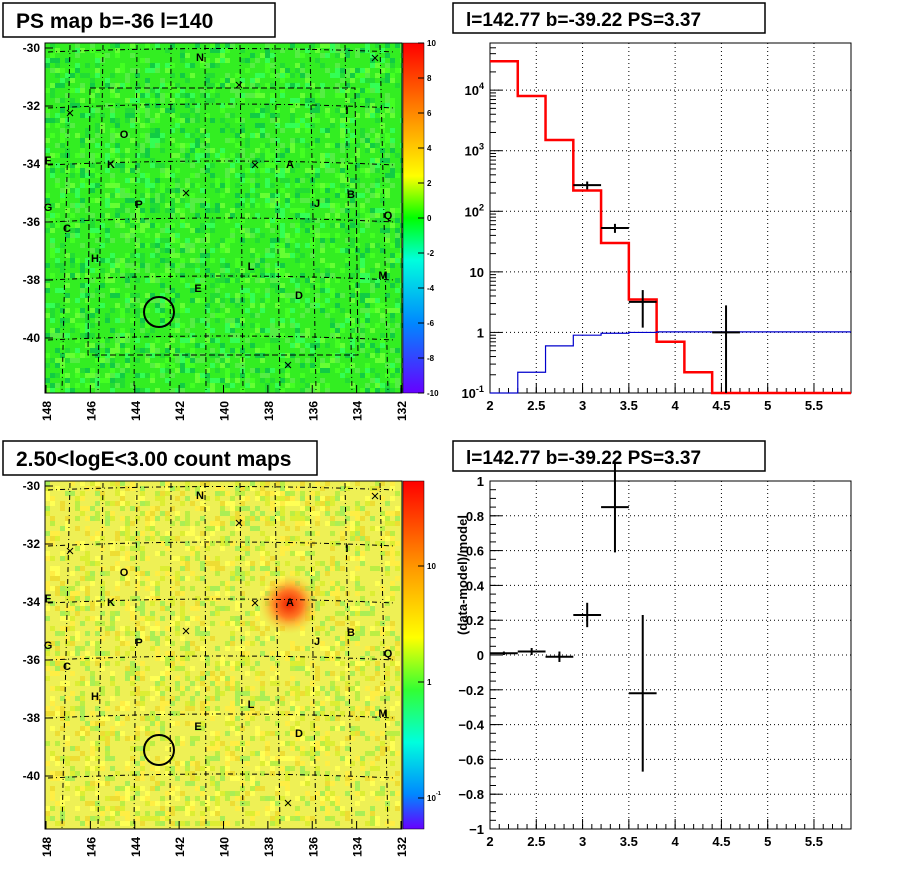 This screenshot has height=875, width=898. Describe the element at coordinates (269, 847) in the screenshot. I see `x-tick-label: 138` at that location.